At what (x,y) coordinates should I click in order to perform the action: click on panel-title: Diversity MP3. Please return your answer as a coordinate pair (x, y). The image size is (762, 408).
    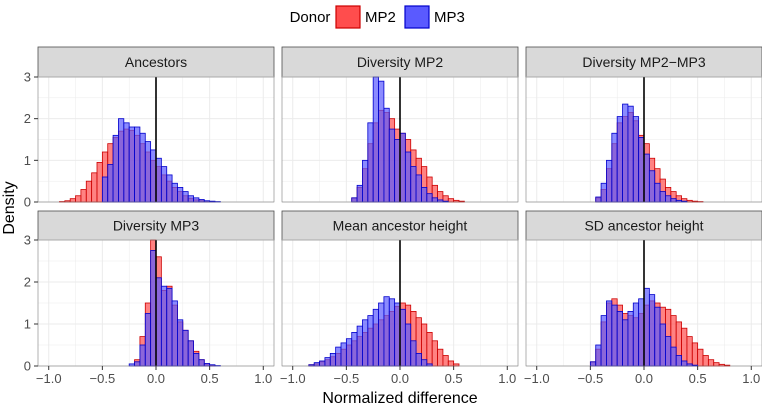
    Looking at the image, I should click on (156, 226).